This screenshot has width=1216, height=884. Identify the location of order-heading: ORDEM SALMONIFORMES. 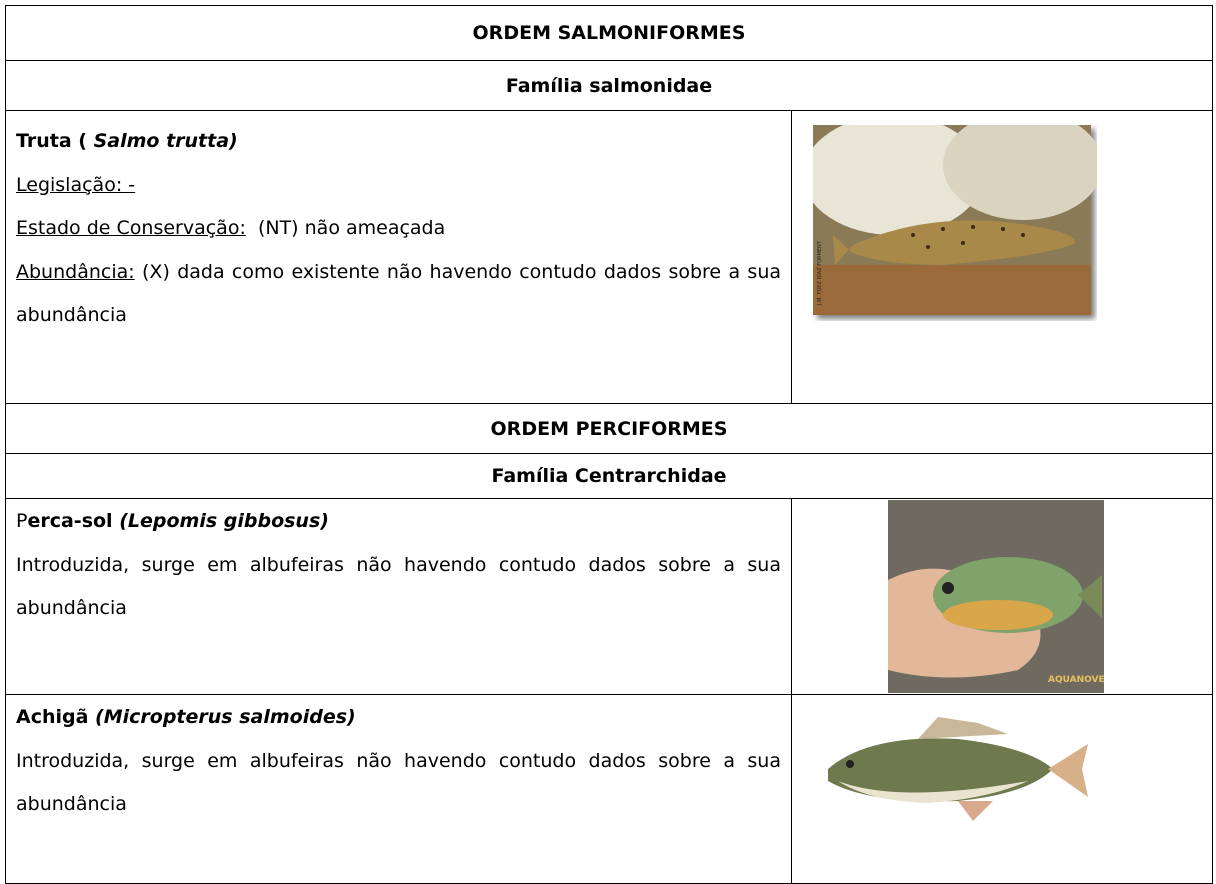
(609, 33).